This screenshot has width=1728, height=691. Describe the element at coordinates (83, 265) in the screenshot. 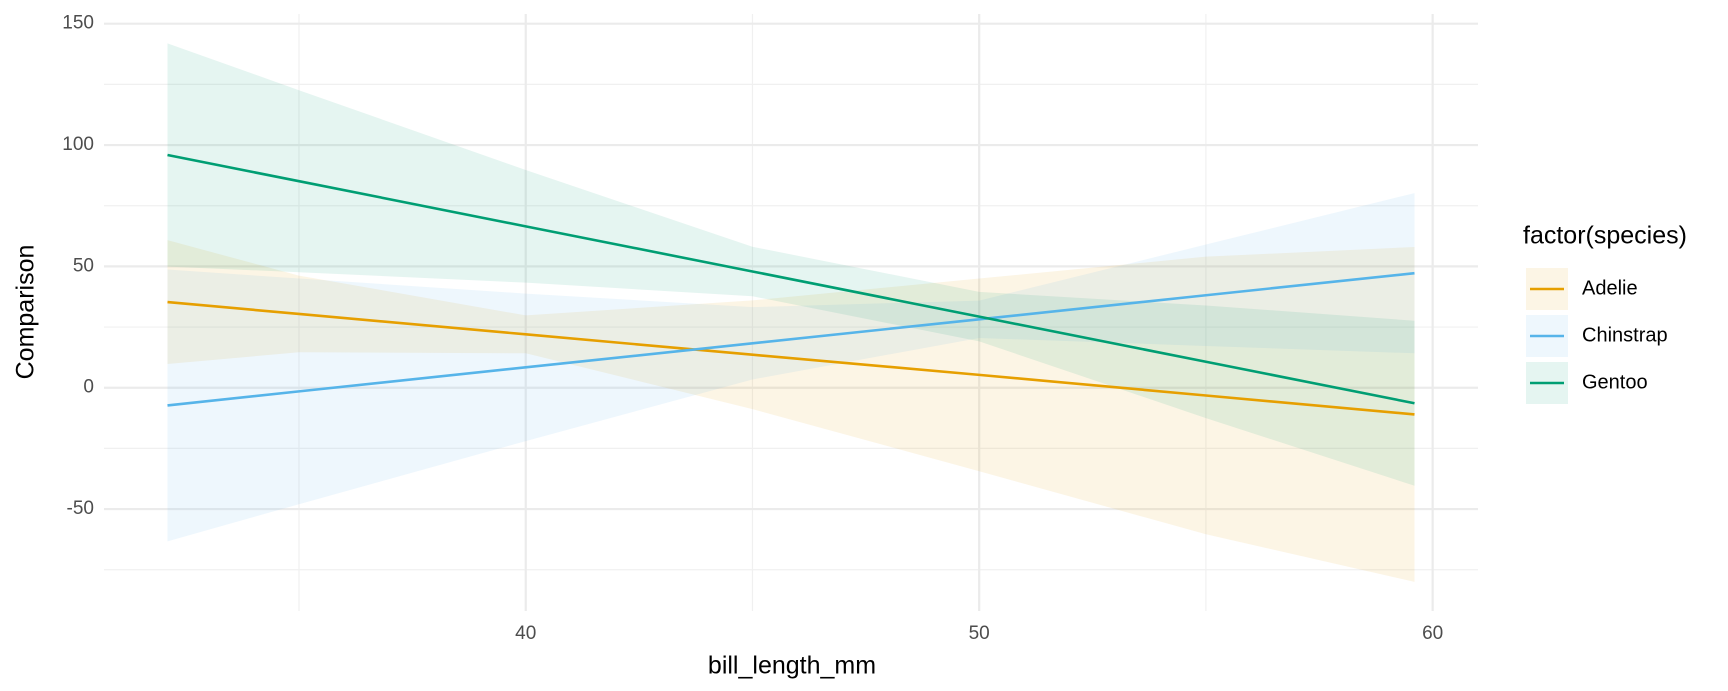

I see `y-tick-label: 50` at that location.